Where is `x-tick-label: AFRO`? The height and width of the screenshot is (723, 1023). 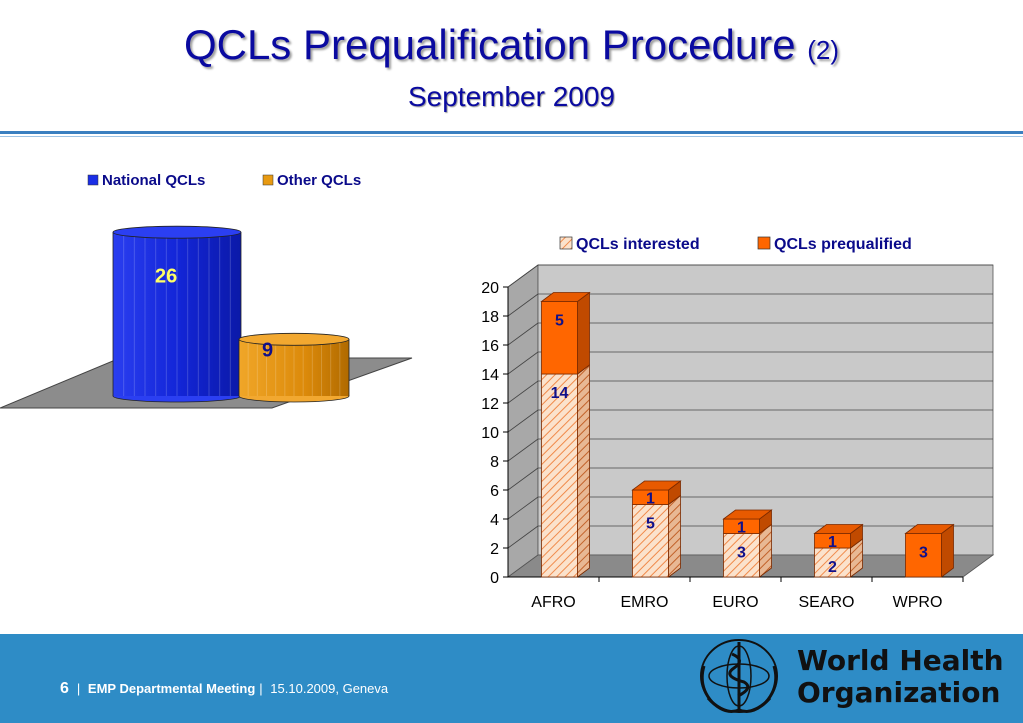 x-tick-label: AFRO is located at coordinates (553, 602).